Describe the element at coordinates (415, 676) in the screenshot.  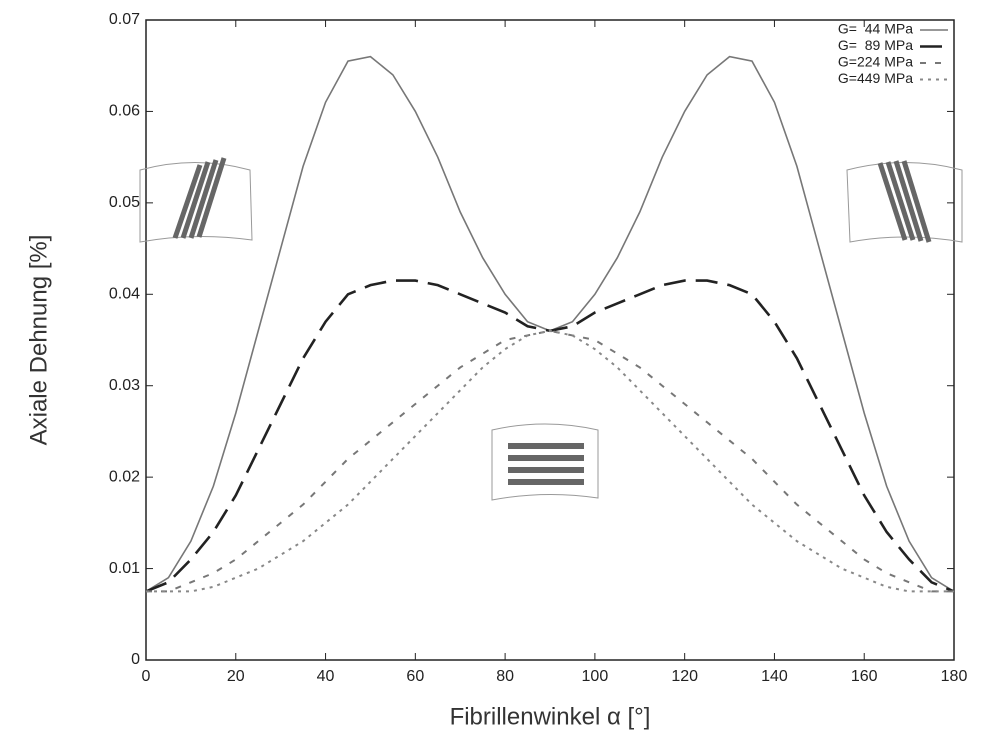
I see `x-tick-label: 60` at that location.